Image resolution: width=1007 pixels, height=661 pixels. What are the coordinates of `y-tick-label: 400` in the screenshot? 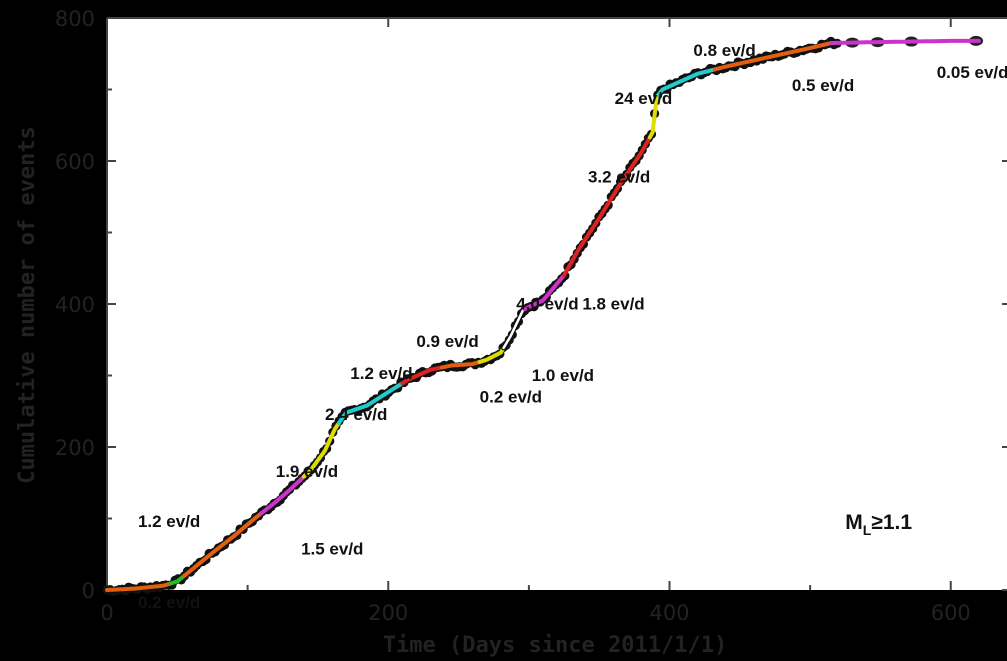 It's located at (75, 305).